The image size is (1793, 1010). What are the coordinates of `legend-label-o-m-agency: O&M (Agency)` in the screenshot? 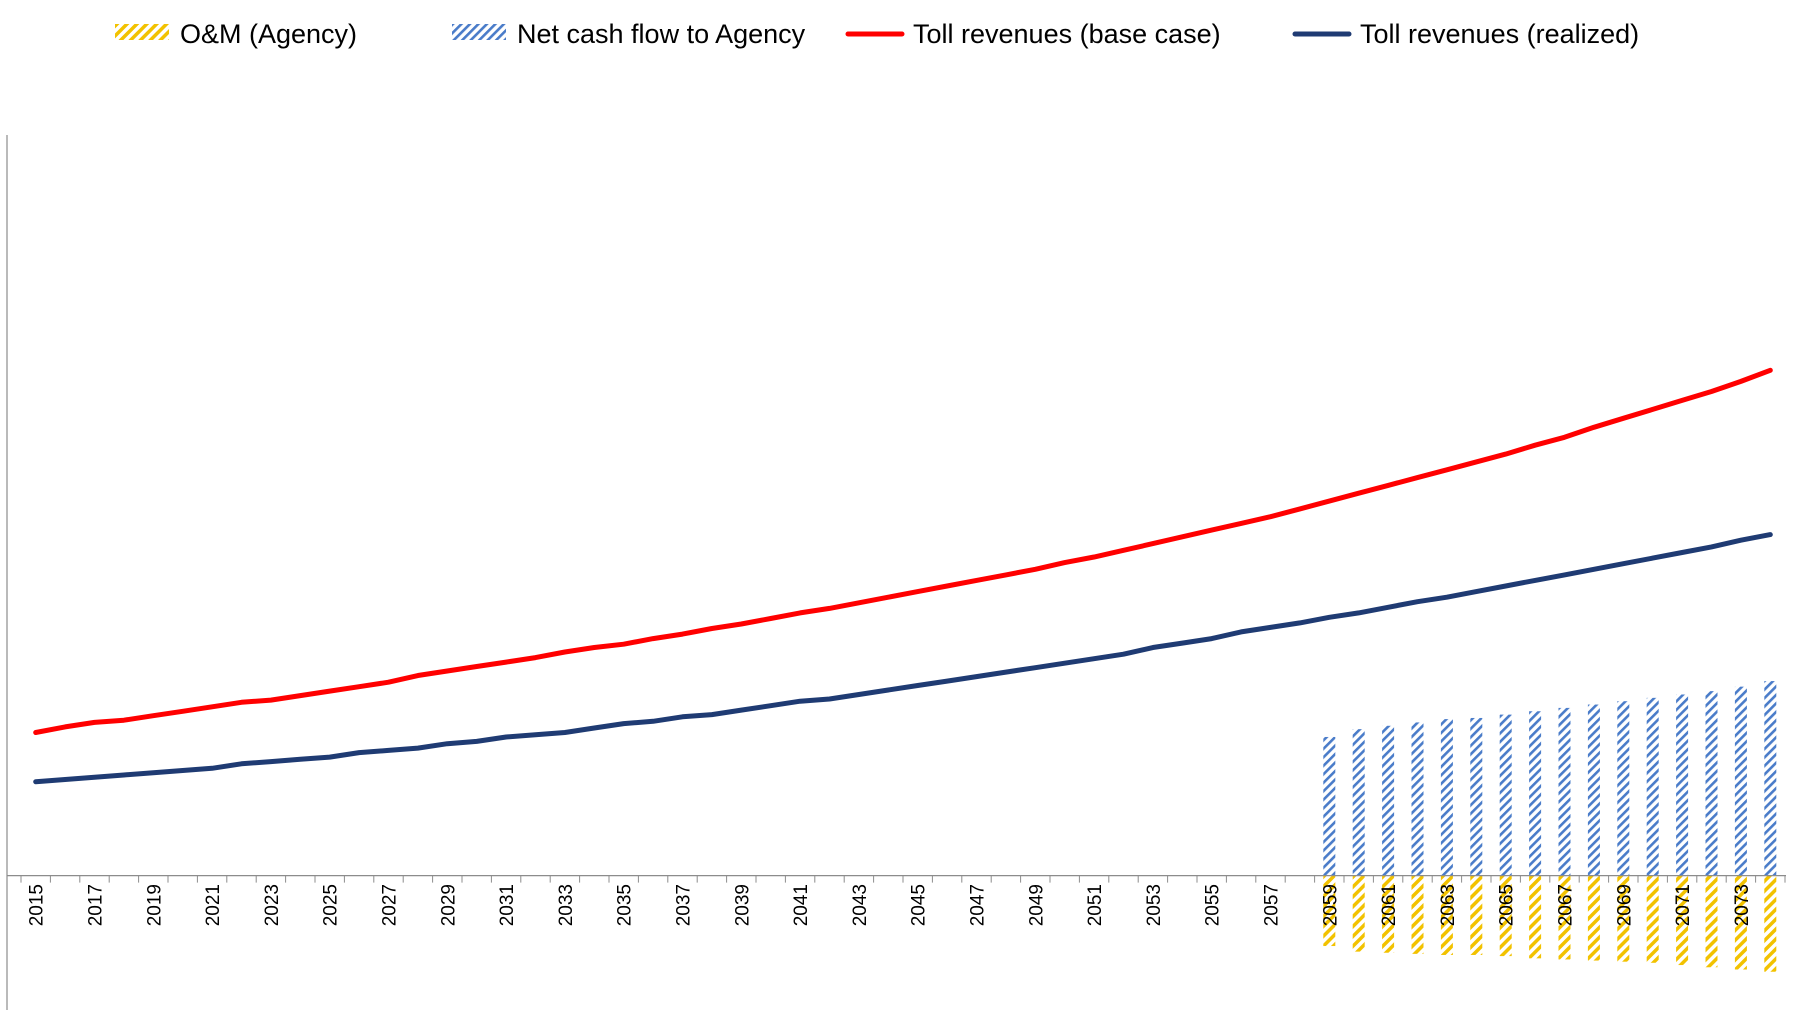 It's located at (268, 34).